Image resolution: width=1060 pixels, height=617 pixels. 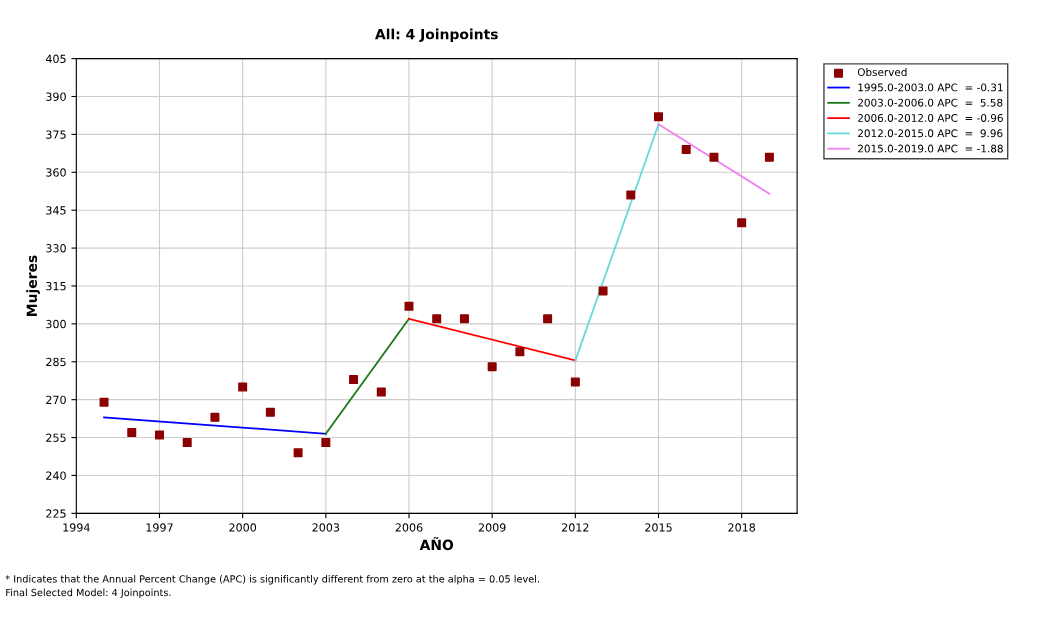 I want to click on x-tick-label: 2006, so click(x=409, y=527).